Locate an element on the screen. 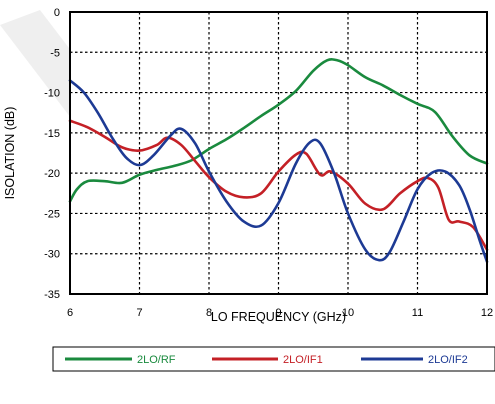 The height and width of the screenshot is (404, 495). legend-label-1: 2LO/RF is located at coordinates (156, 360).